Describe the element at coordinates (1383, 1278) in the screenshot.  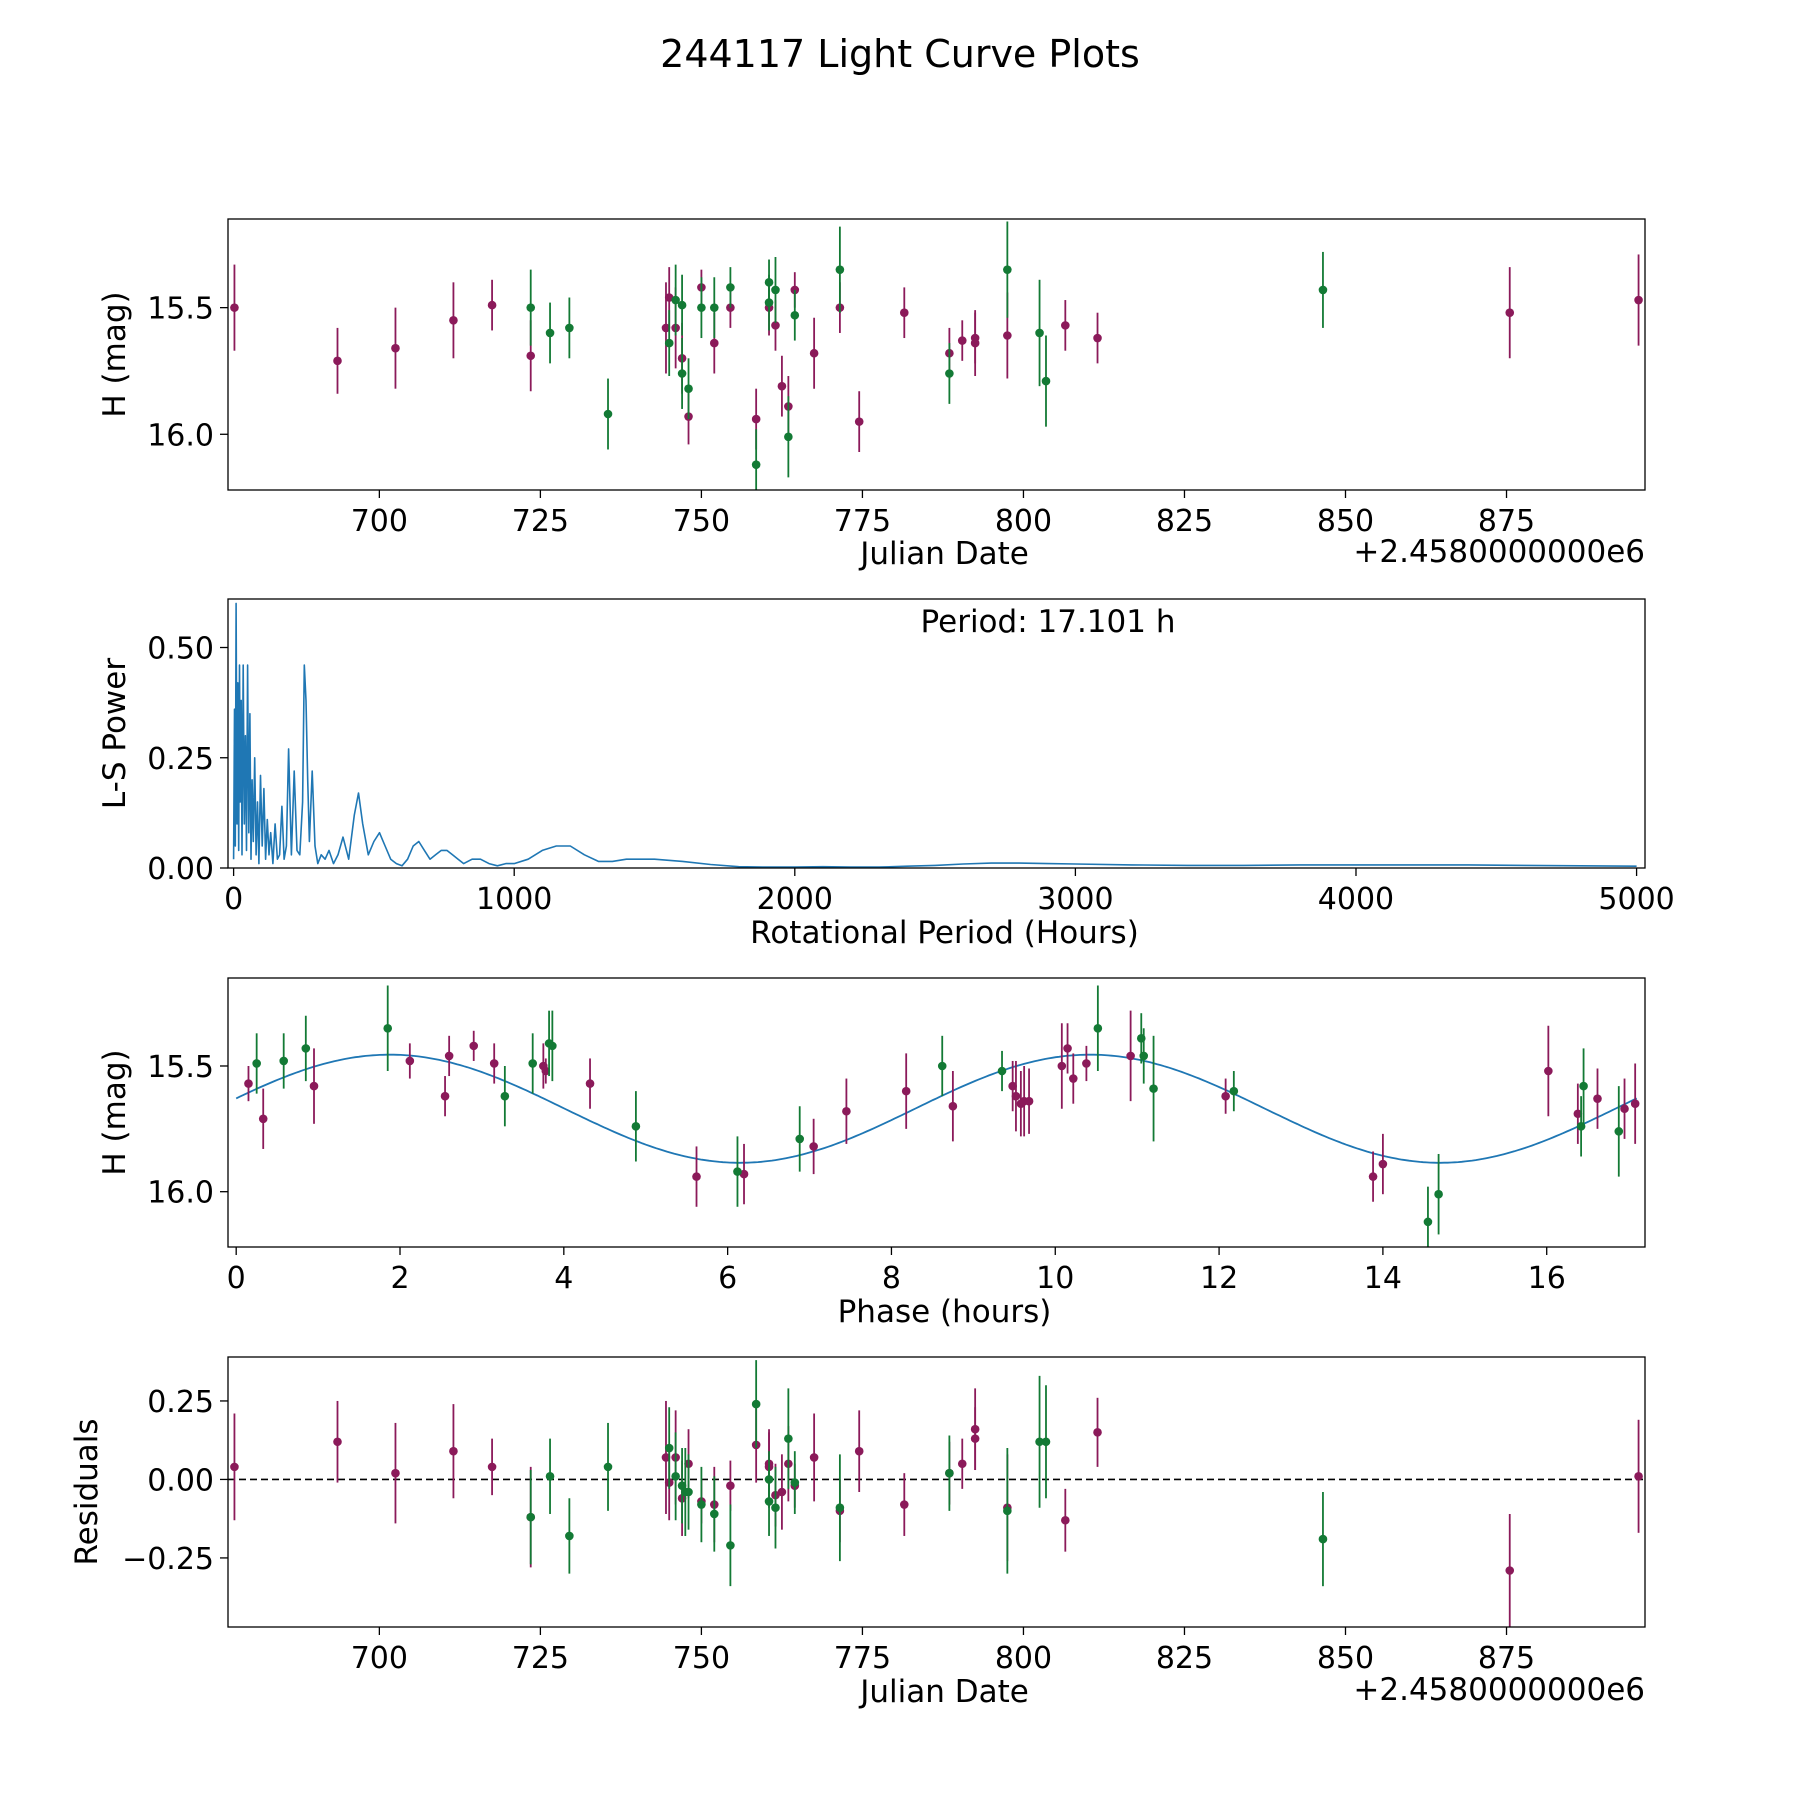
I see `x-tick-label: 14` at that location.